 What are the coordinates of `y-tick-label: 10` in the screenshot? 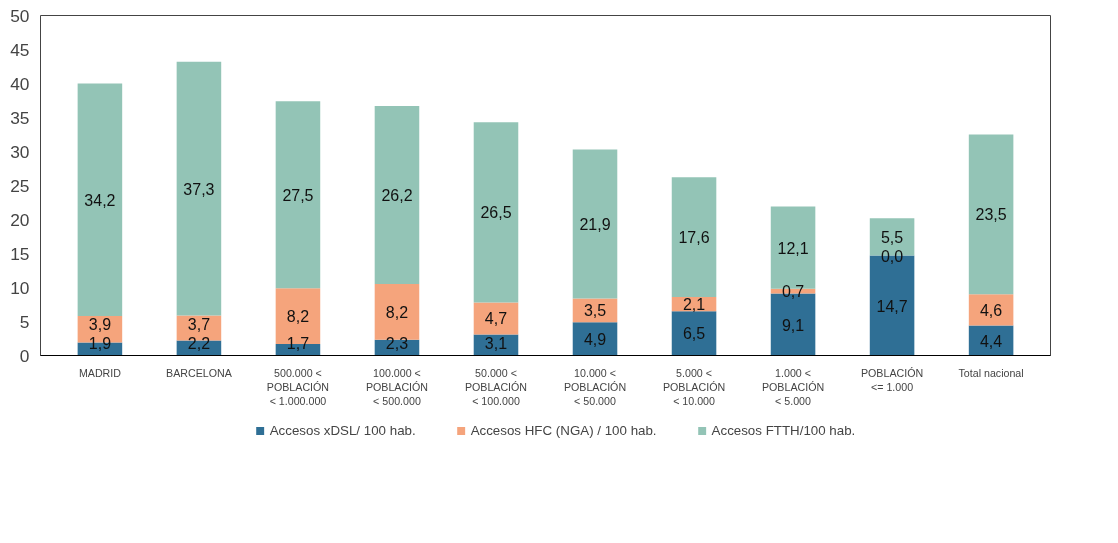 It's located at (20, 287).